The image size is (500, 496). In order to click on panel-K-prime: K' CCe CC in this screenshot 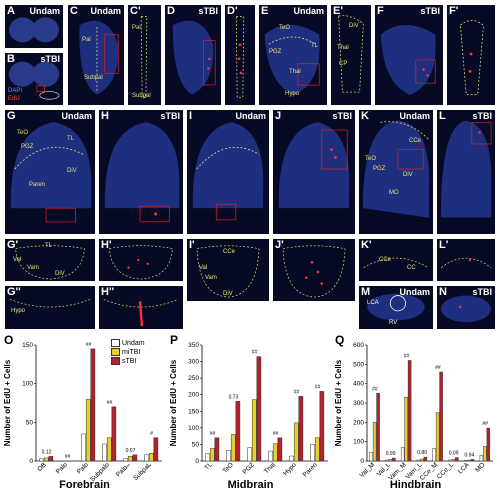, I will do `click(396, 260)`.